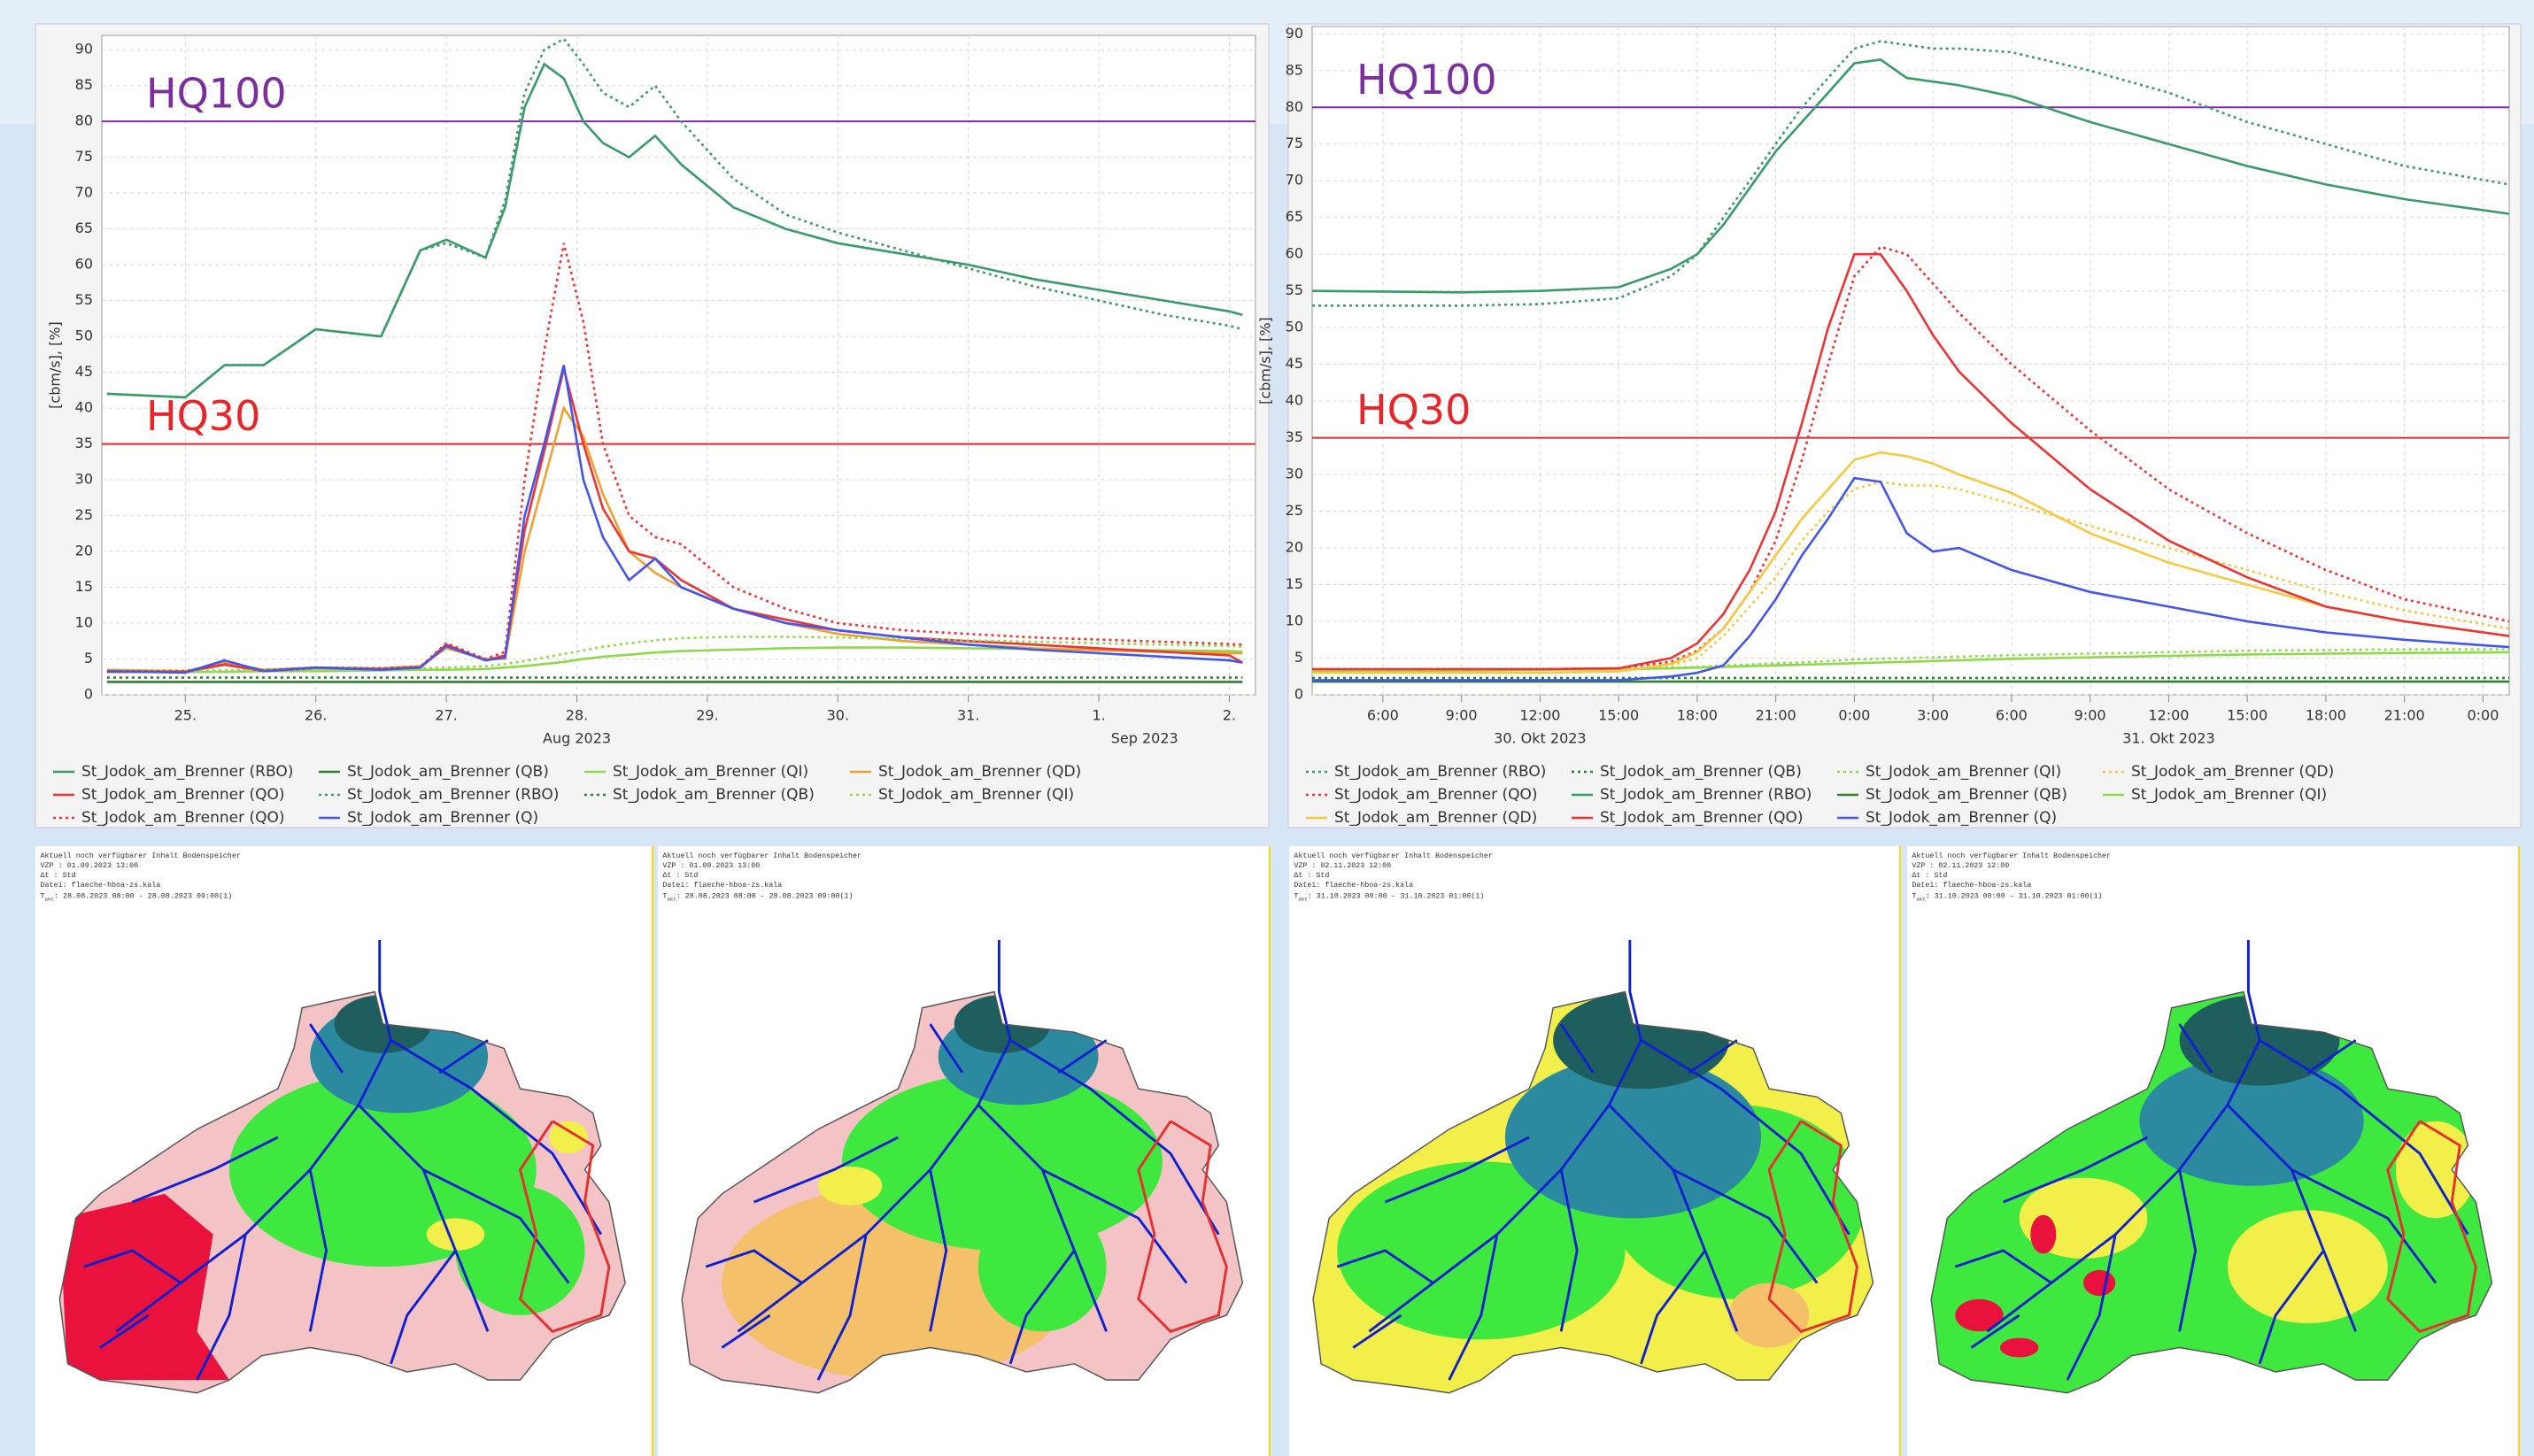 The image size is (2534, 1456). I want to click on y-tick-label: 35, so click(84, 443).